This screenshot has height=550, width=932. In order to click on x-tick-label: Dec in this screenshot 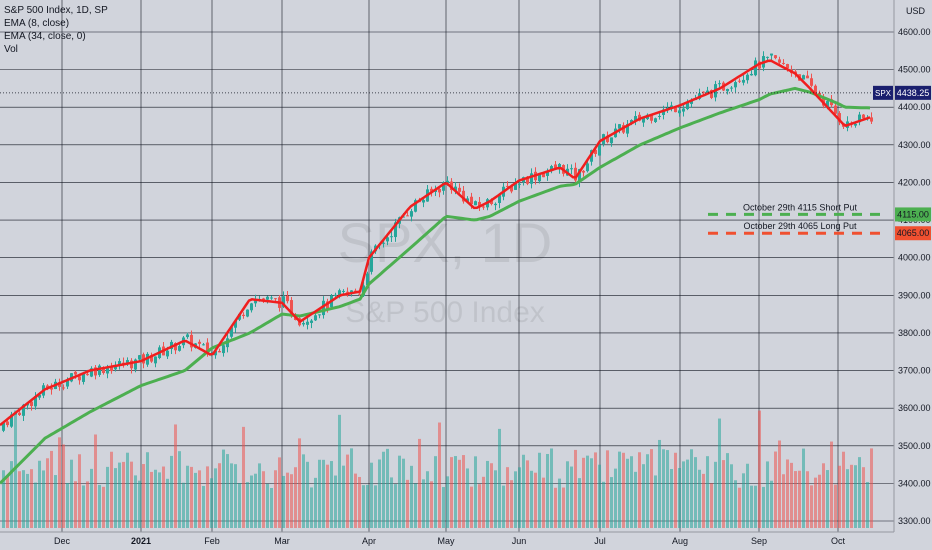, I will do `click(62, 541)`.